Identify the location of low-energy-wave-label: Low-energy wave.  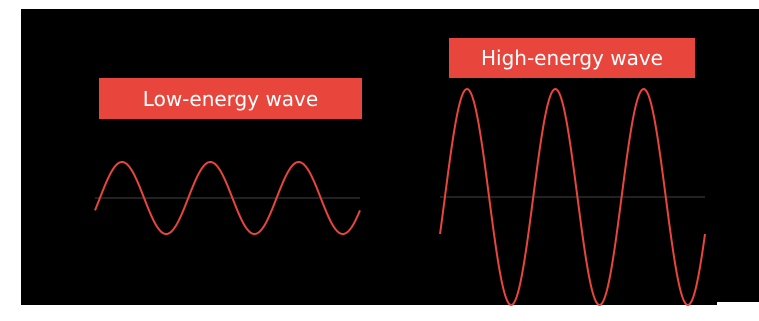
(230, 98).